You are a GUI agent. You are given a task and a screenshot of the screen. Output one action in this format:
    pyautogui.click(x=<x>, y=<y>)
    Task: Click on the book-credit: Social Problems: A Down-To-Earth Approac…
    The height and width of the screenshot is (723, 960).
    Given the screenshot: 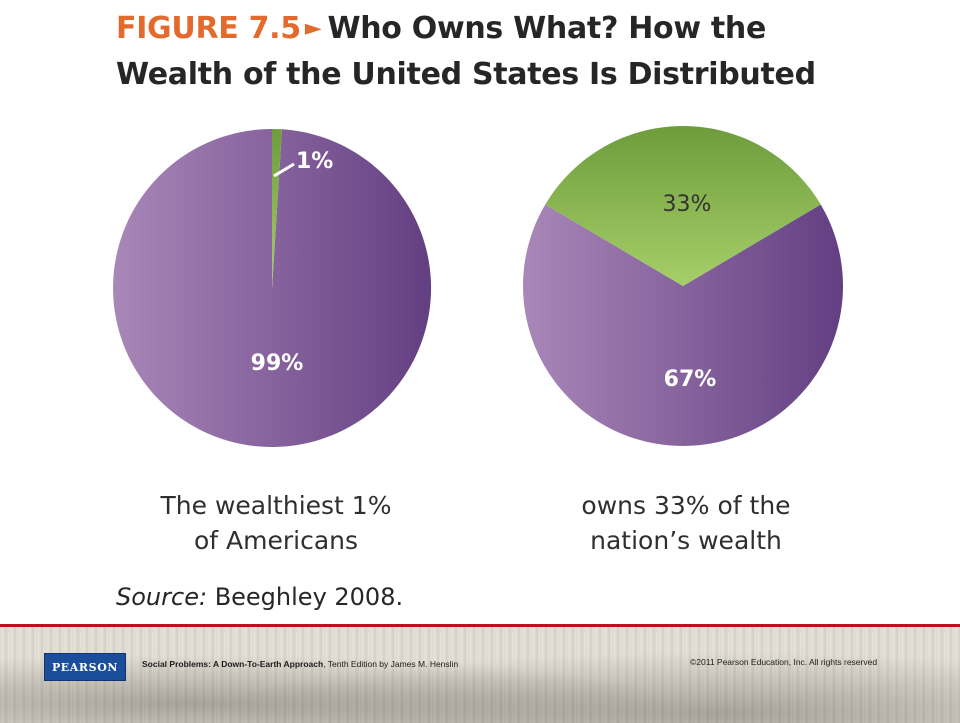 What is the action you would take?
    pyautogui.click(x=300, y=664)
    